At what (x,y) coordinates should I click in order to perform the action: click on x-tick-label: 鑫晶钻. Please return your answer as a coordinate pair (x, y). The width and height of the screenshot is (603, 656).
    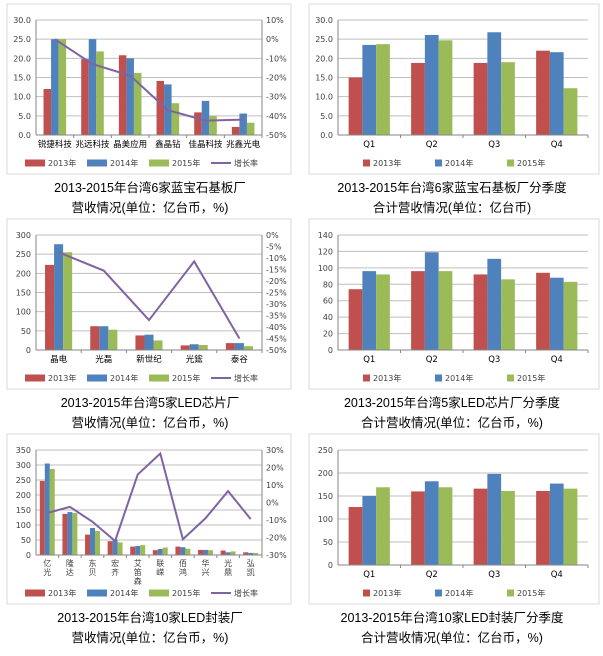
    Looking at the image, I should click on (168, 144).